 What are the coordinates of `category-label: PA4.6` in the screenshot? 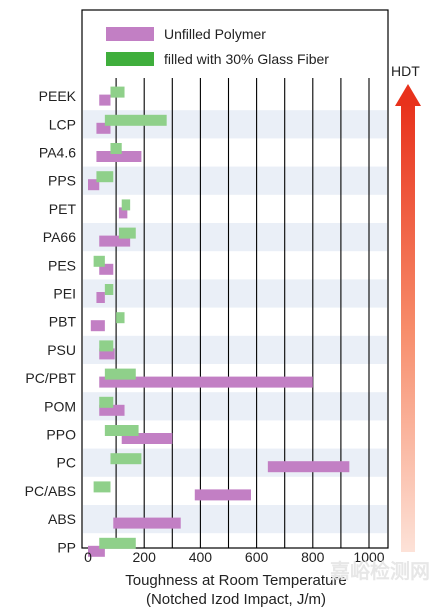 It's located at (57, 153).